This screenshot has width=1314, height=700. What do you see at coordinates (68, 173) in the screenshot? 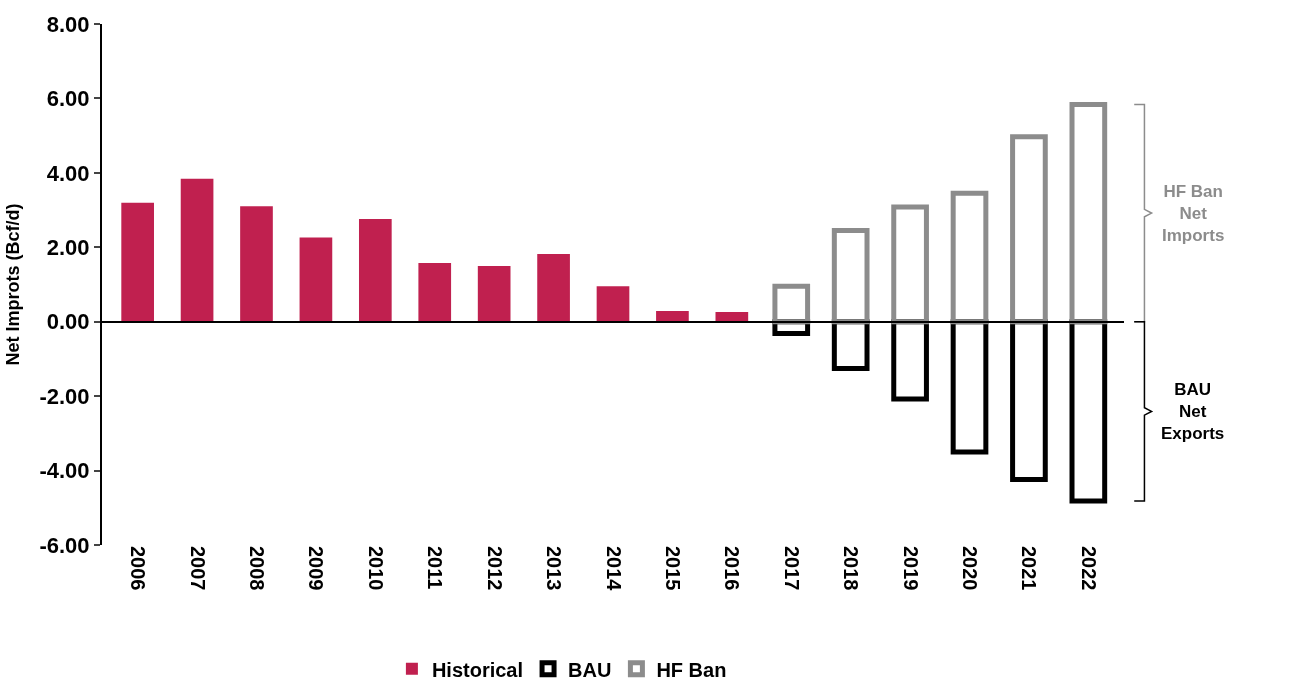
I see `y-tick-label: 4.00` at bounding box center [68, 173].